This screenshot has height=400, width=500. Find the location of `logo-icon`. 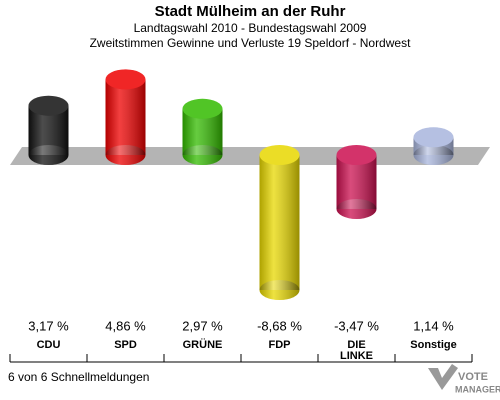

logo-icon is located at coordinates (443, 377).